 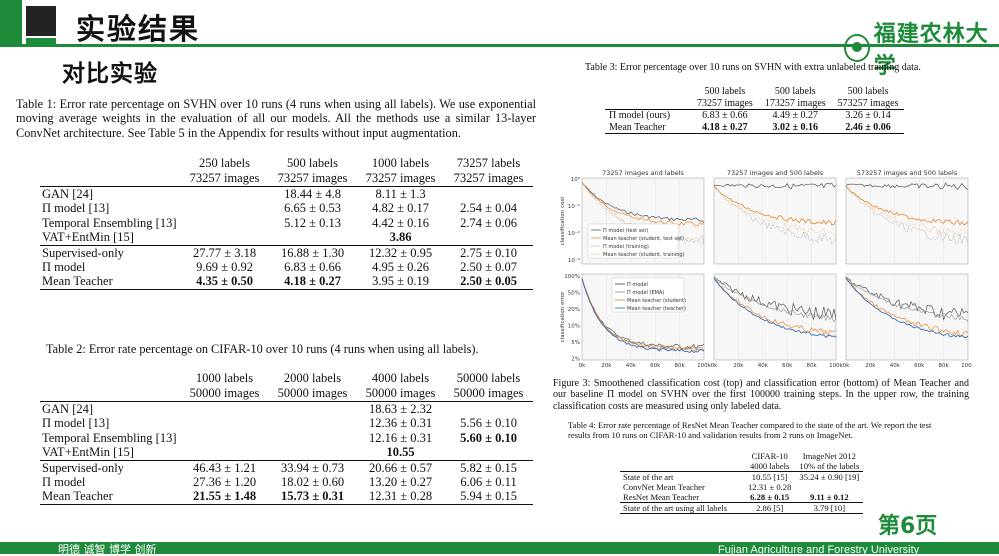 What do you see at coordinates (400, 237) in the screenshot?
I see `table1-cell: 3.86` at bounding box center [400, 237].